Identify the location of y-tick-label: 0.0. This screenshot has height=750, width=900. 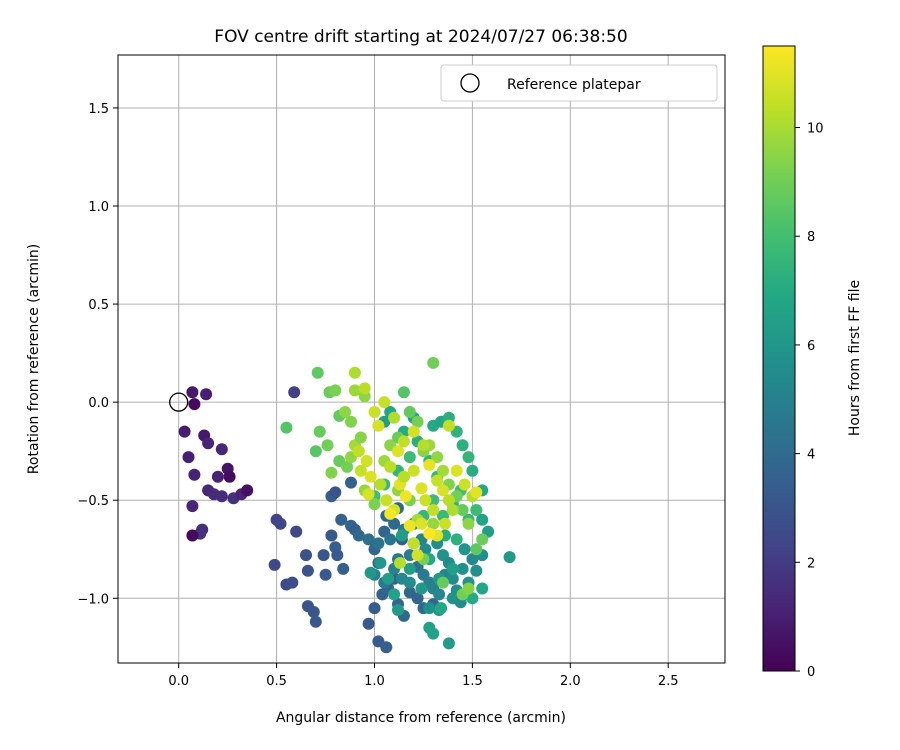
(98, 403).